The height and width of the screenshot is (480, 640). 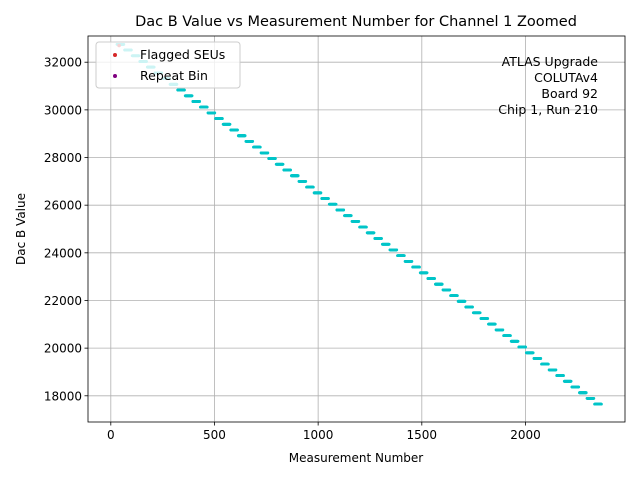 What do you see at coordinates (63, 110) in the screenshot?
I see `y-tick-label: 30000` at bounding box center [63, 110].